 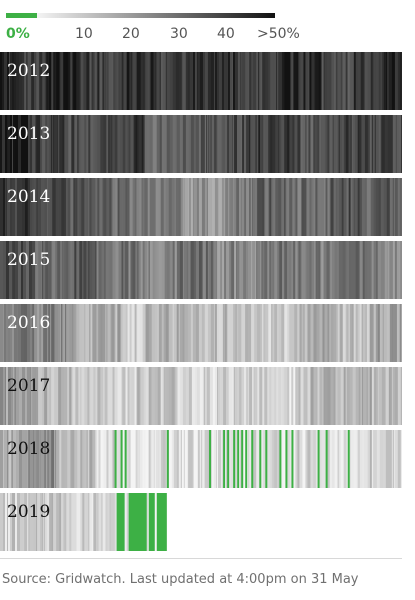 What do you see at coordinates (18, 34) in the screenshot?
I see `legend-label-zero: 0%` at bounding box center [18, 34].